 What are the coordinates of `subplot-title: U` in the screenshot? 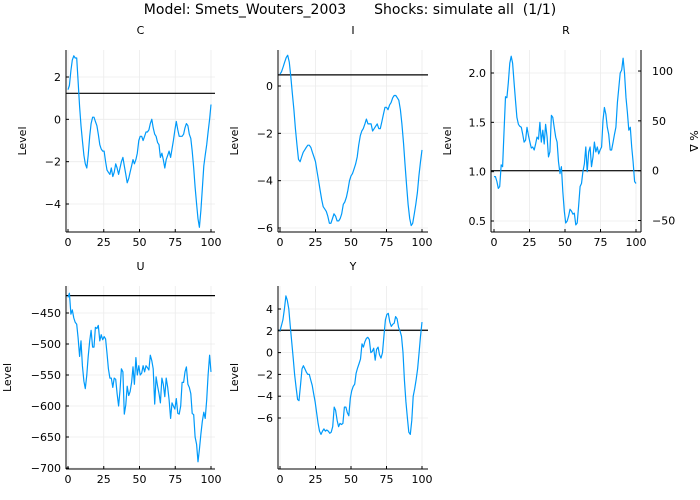 It's located at (140, 266).